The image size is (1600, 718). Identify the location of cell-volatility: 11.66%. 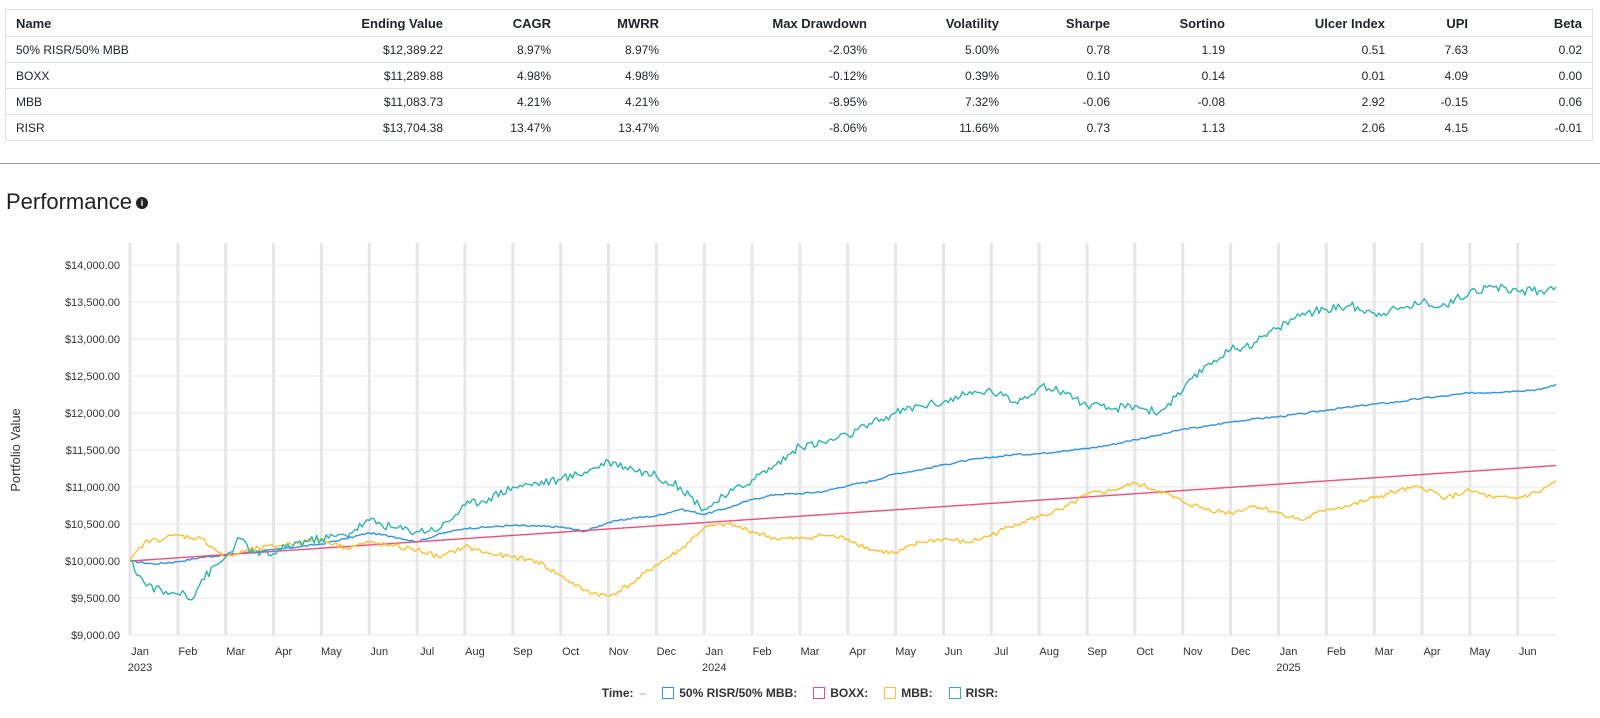
(979, 127).